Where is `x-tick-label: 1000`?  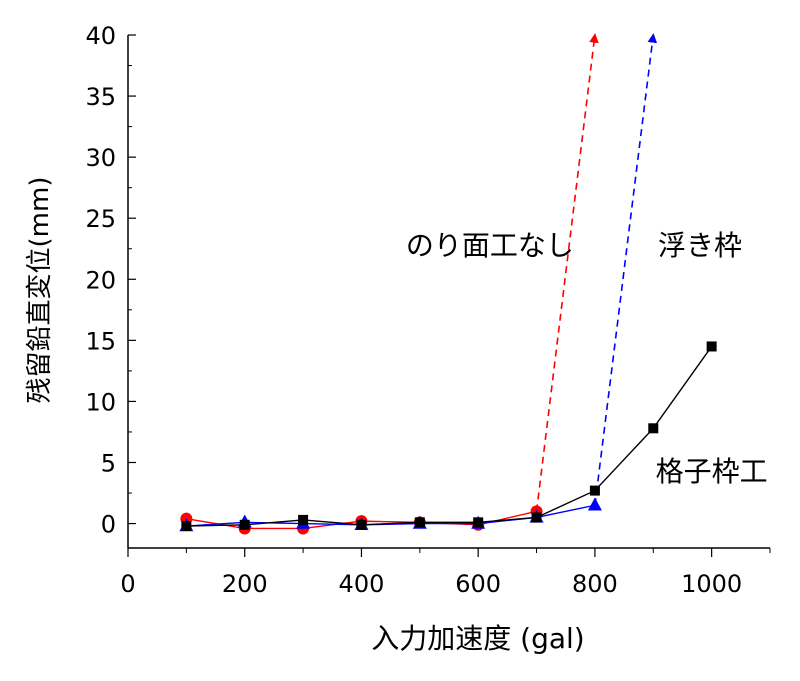
x-tick-label: 1000 is located at coordinates (711, 584).